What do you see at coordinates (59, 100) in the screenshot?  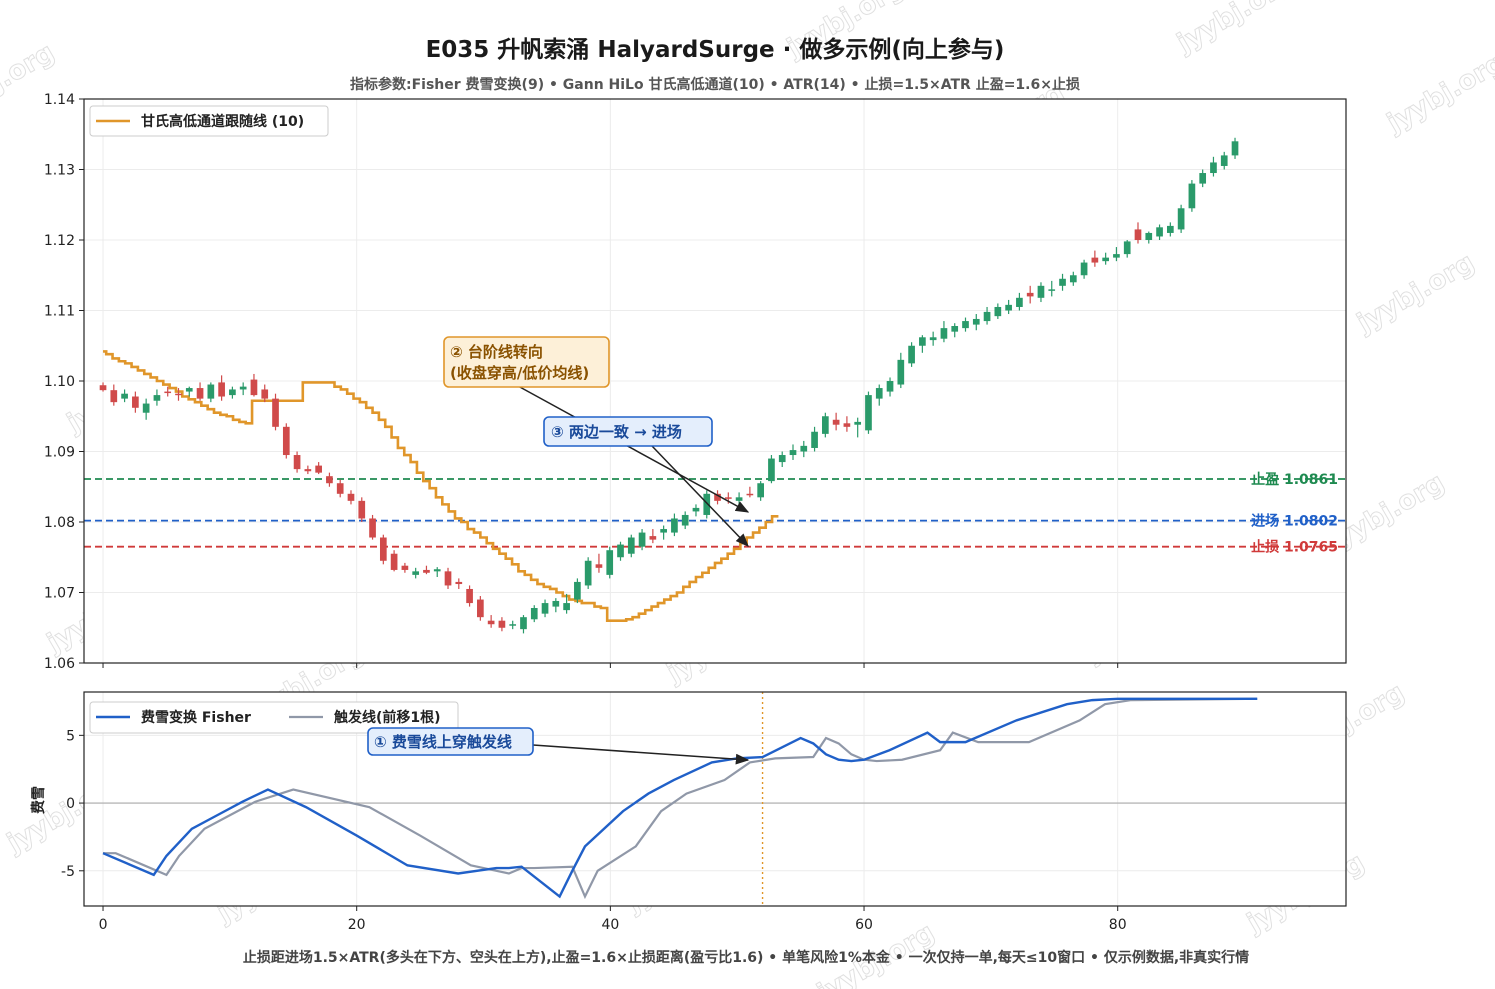 I see `price-y-tick-label: 1.14` at bounding box center [59, 100].